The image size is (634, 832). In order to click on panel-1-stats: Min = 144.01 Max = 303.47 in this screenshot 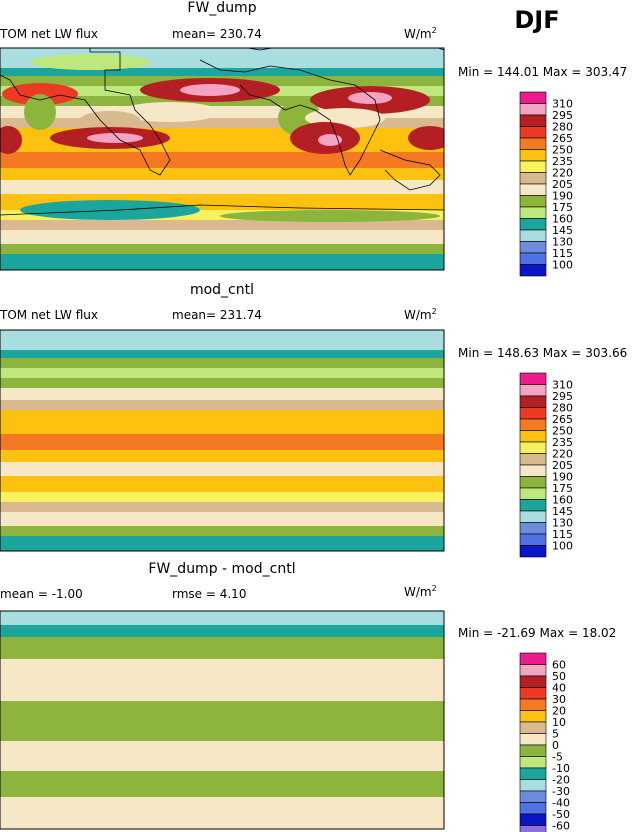, I will do `click(542, 72)`.